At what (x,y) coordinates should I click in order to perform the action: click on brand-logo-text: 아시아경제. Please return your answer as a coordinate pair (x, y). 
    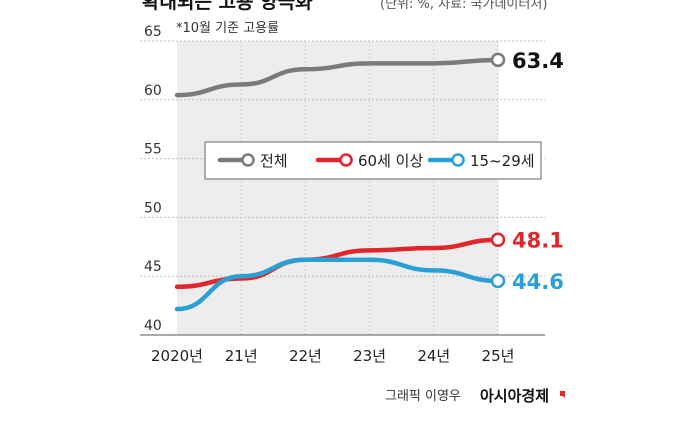
    Looking at the image, I should click on (514, 396).